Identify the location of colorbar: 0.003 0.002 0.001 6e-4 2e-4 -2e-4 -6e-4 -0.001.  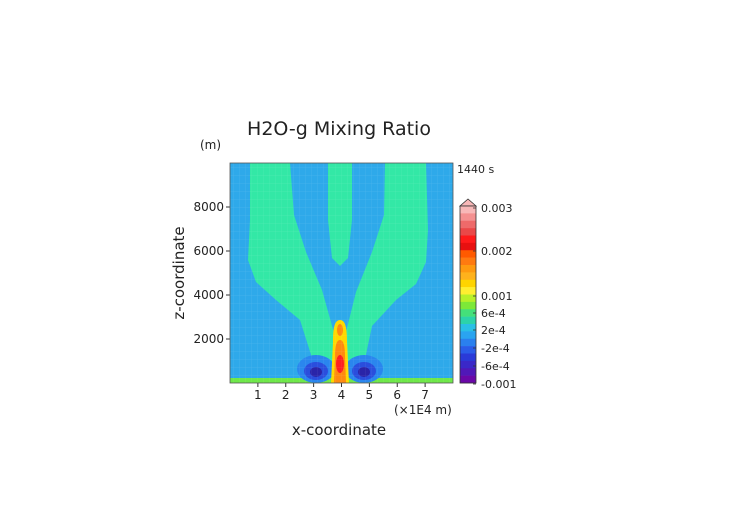
(487, 294).